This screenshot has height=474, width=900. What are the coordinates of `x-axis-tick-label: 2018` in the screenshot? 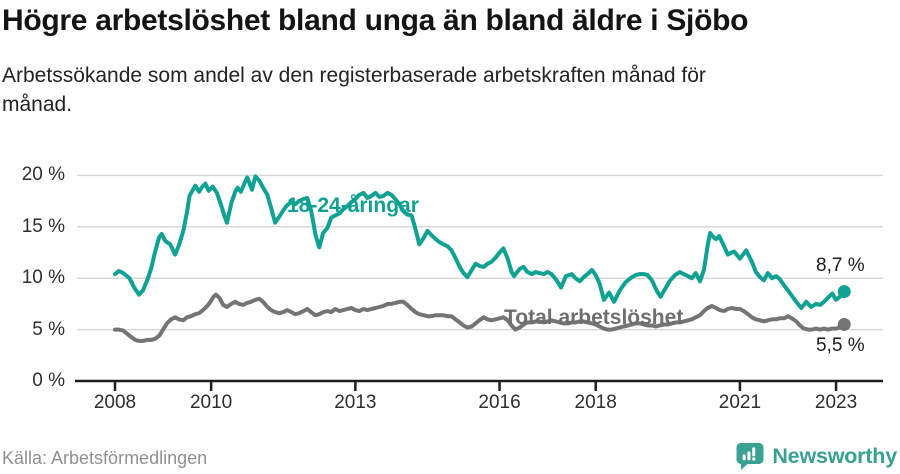 It's located at (595, 402).